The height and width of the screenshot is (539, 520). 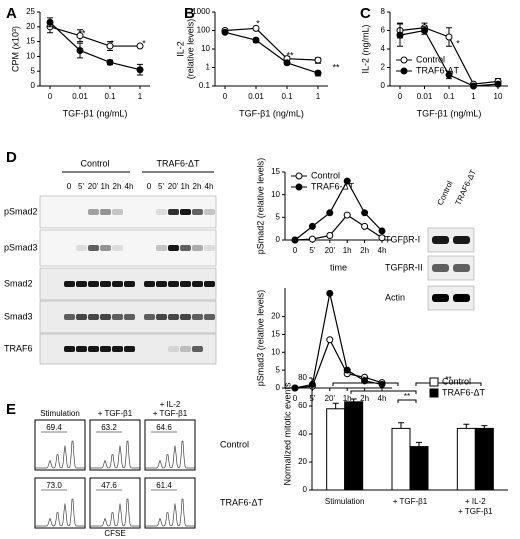 What do you see at coordinates (18, 283) in the screenshot?
I see `blot-row-label: Smad2` at bounding box center [18, 283].